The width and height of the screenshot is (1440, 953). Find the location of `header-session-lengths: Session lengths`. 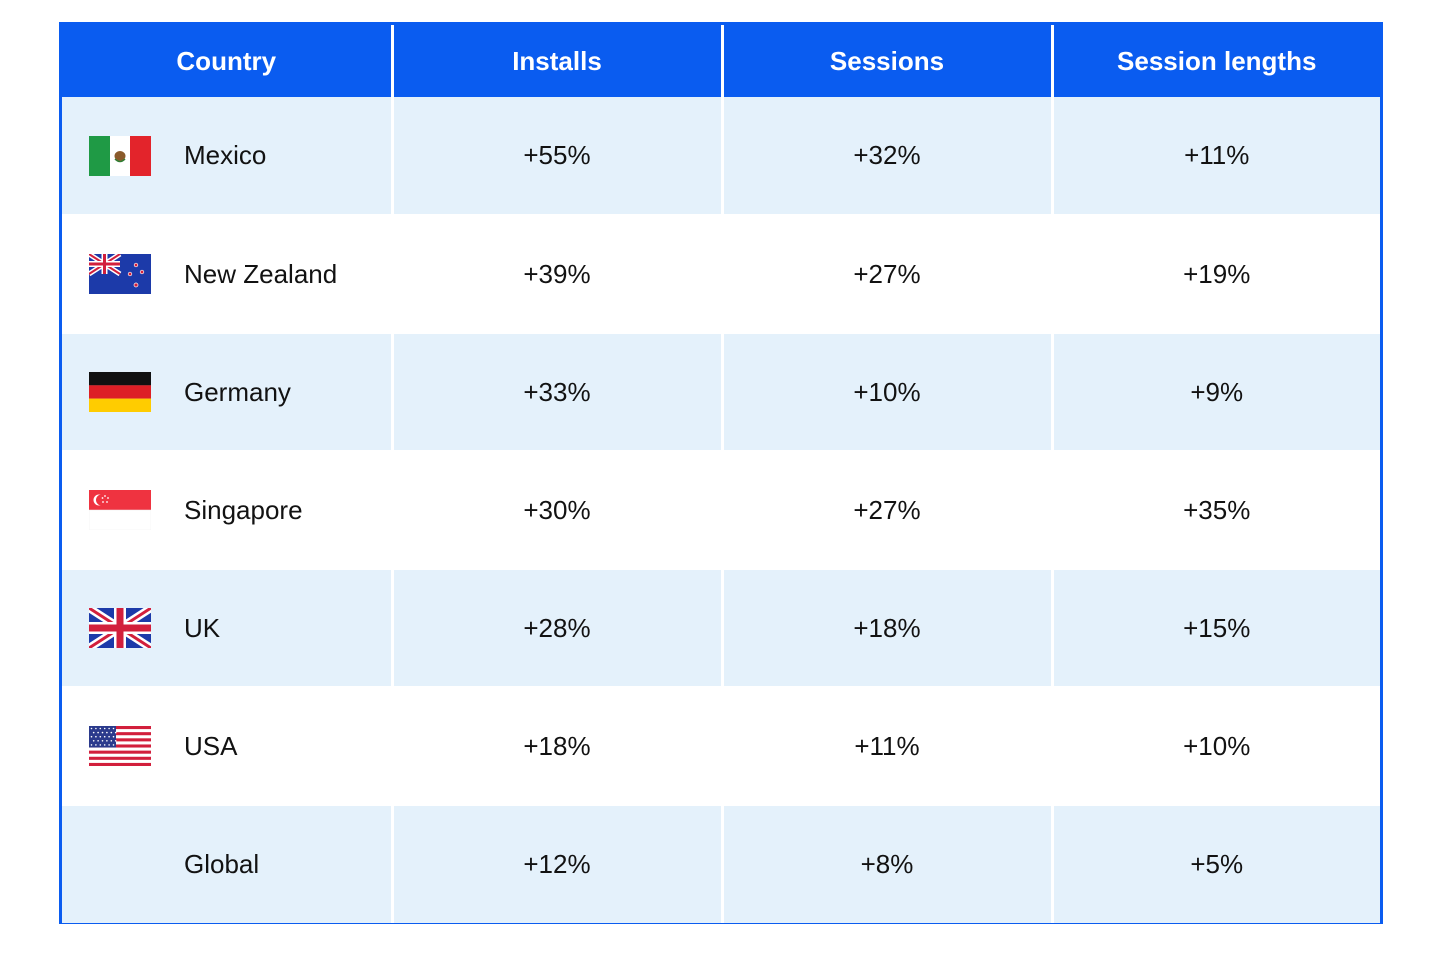

header-session-lengths: Session lengths is located at coordinates (1215, 61).